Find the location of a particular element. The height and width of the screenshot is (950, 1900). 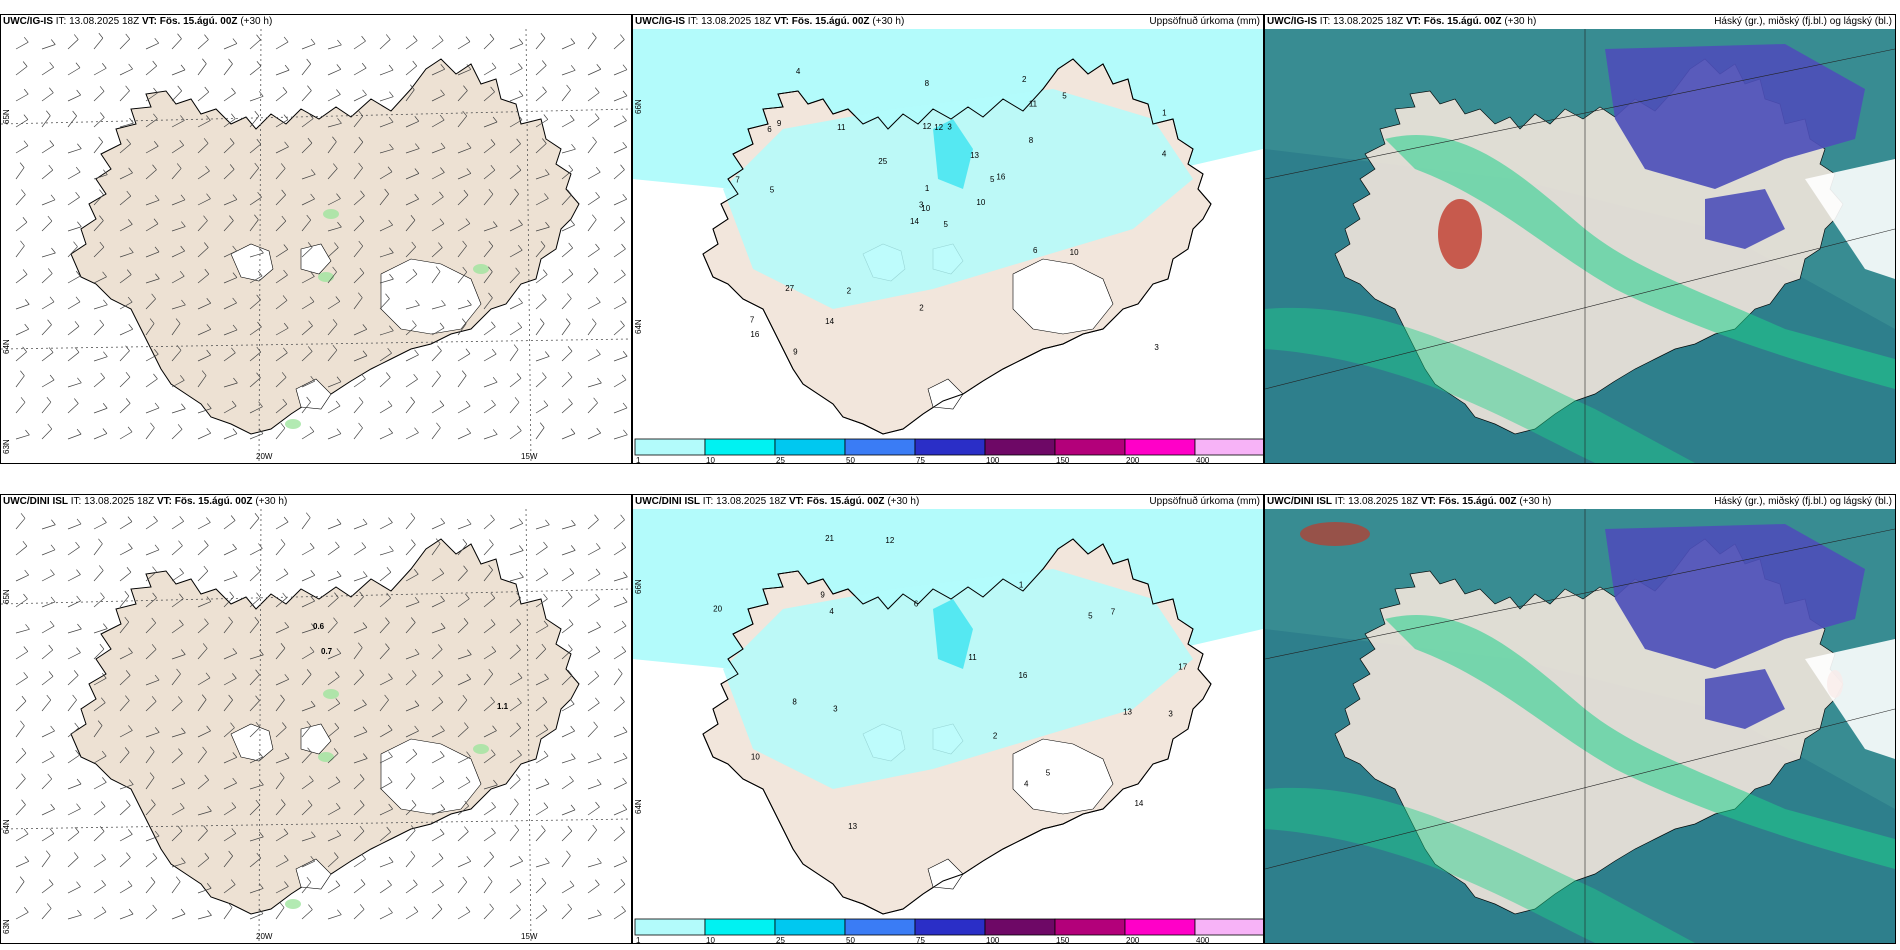

precip-value-label: 27 is located at coordinates (789, 288).